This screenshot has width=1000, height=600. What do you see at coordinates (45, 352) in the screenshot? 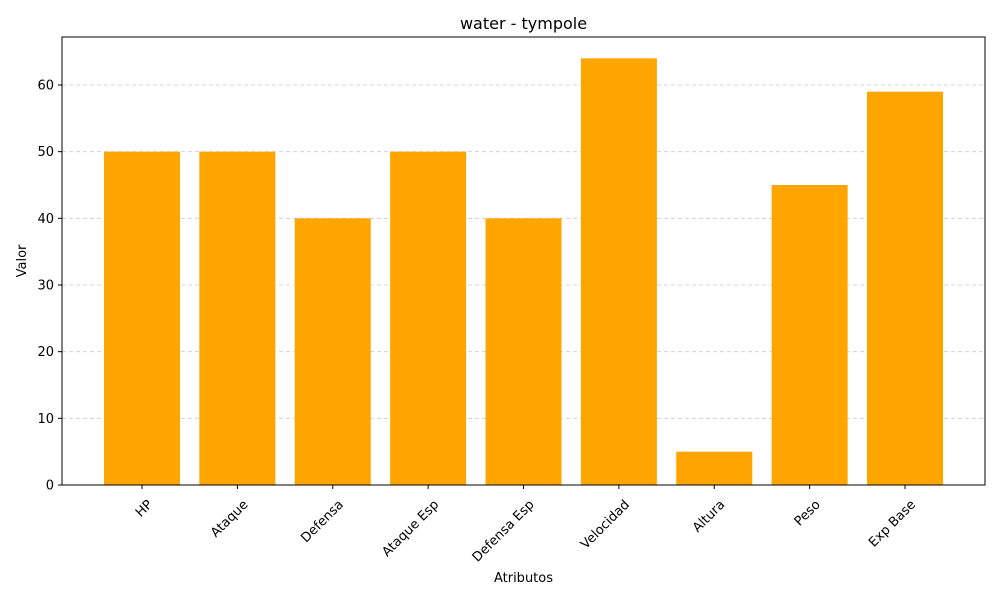
I see `y-tick-label: 20` at bounding box center [45, 352].